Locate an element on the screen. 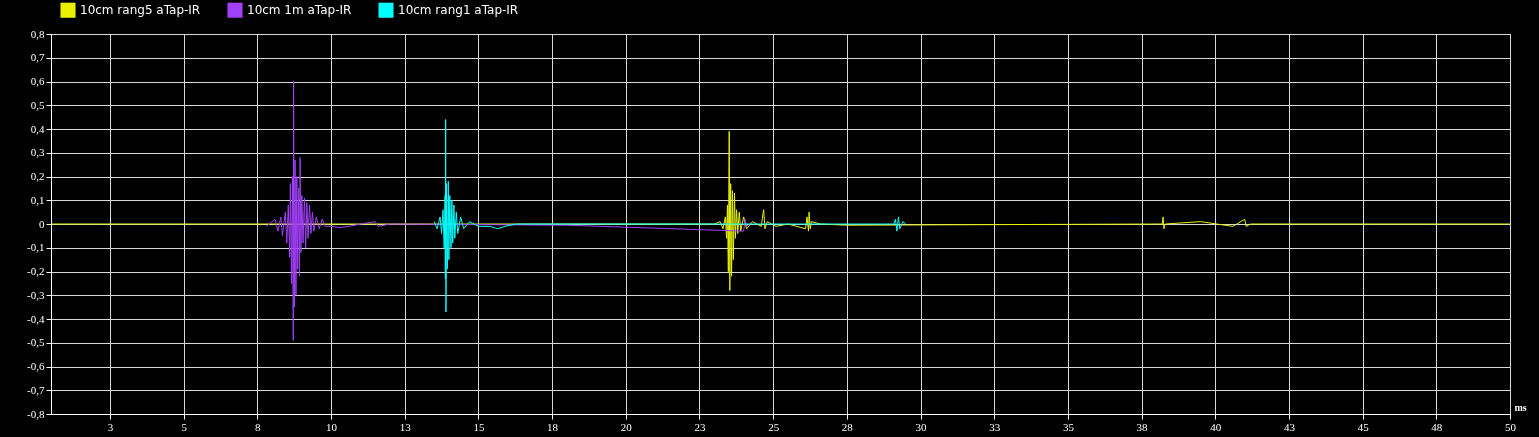 This screenshot has height=437, width=1539. x-tick-label: 8 is located at coordinates (258, 426).